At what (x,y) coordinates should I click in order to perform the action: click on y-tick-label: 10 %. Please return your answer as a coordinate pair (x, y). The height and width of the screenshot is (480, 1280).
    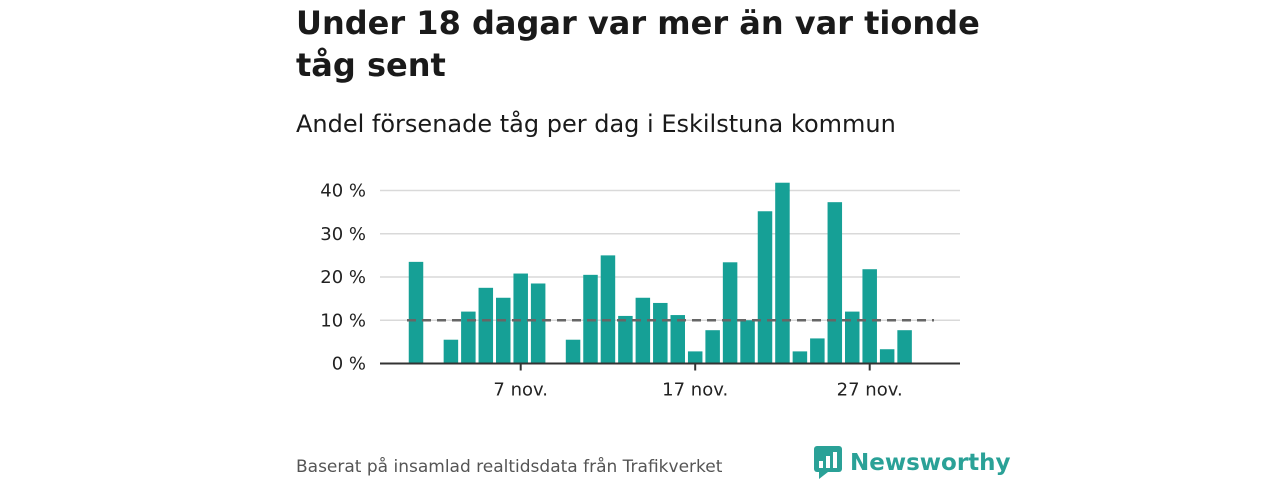
    Looking at the image, I should click on (343, 320).